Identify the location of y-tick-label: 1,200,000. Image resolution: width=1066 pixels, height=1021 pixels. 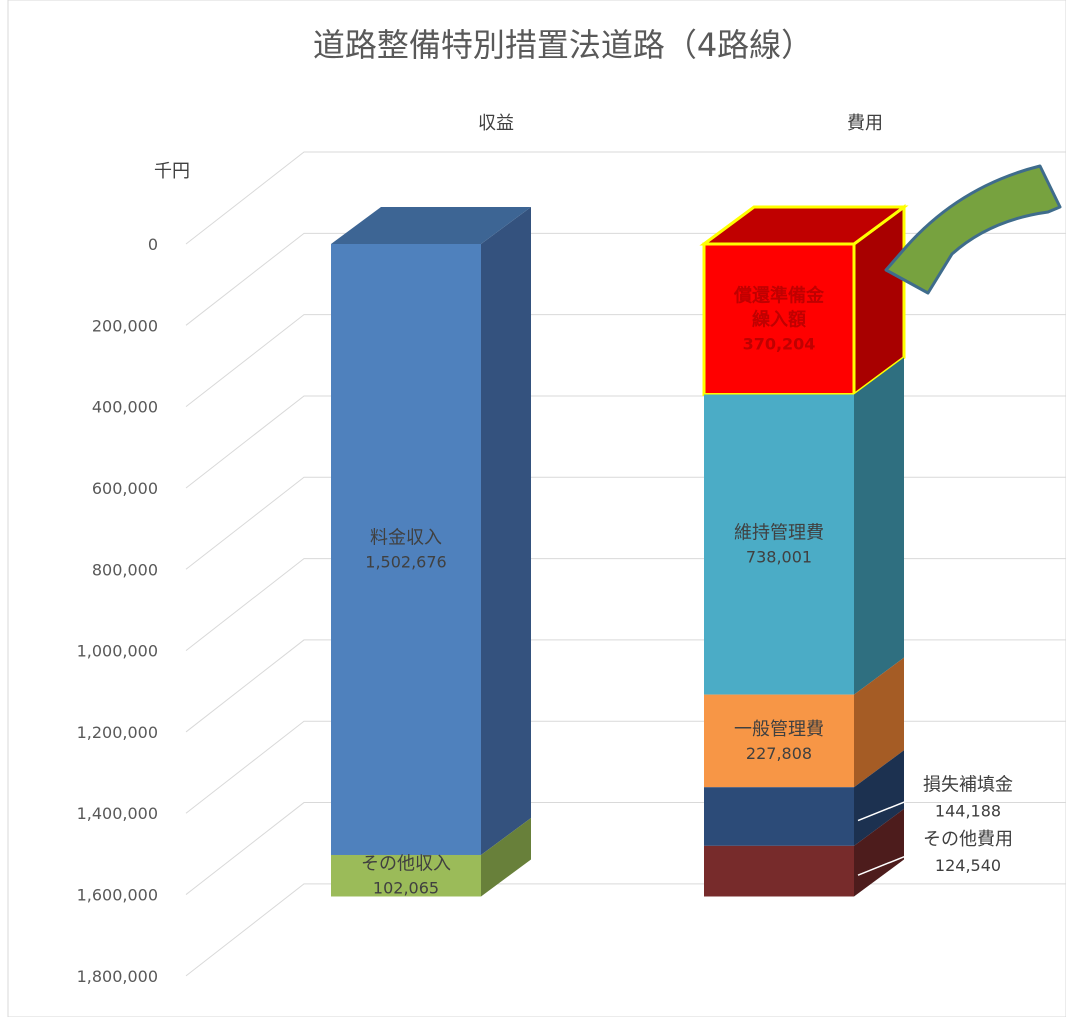
(117, 732).